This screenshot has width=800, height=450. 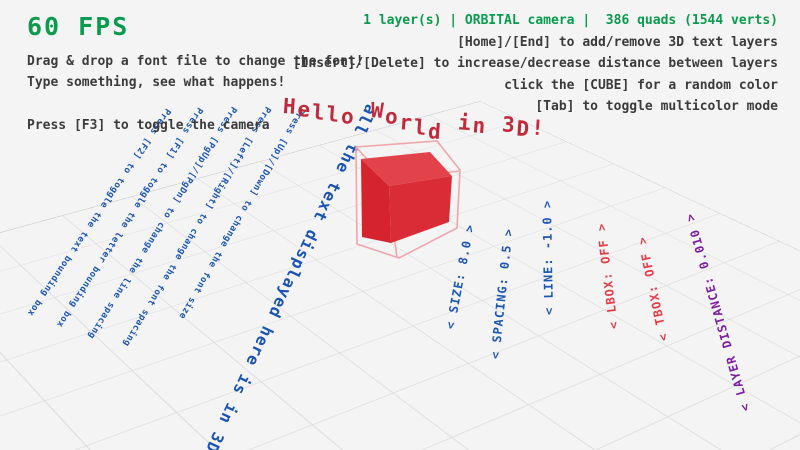 I want to click on typed-char: d, so click(x=435, y=132).